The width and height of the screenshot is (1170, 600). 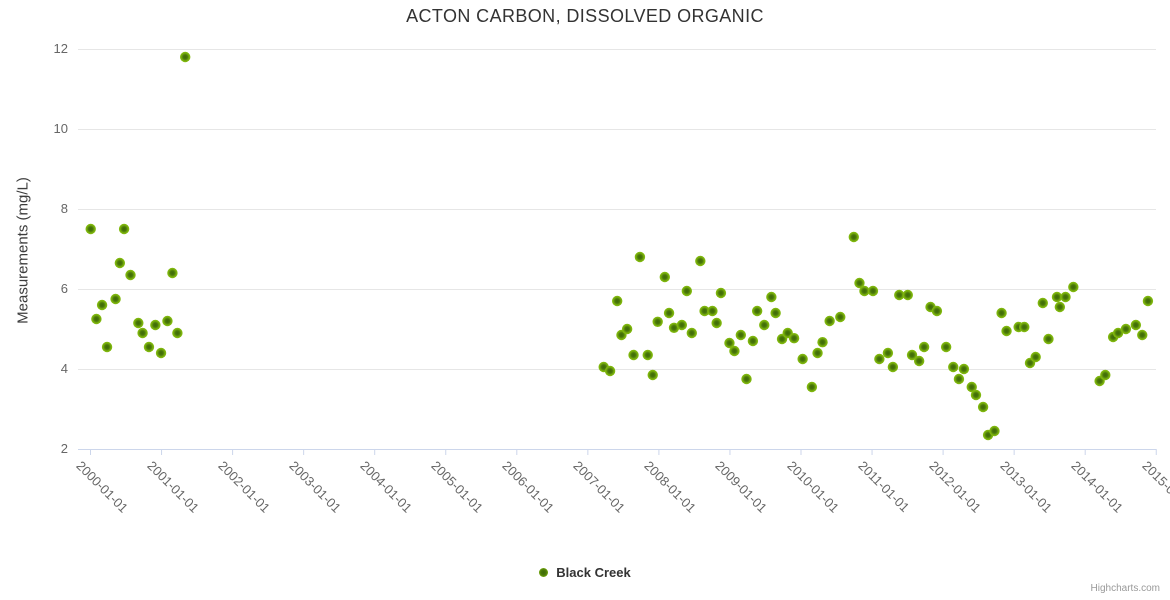 I want to click on legend-item-black-creek: Black Creek, so click(x=585, y=572).